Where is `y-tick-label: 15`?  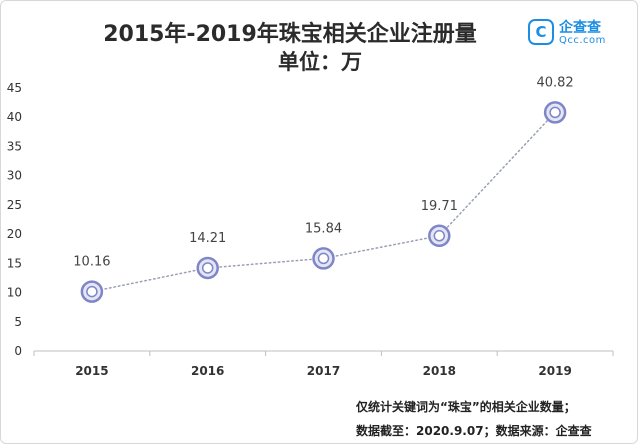
y-tick-label: 15 is located at coordinates (14, 263).